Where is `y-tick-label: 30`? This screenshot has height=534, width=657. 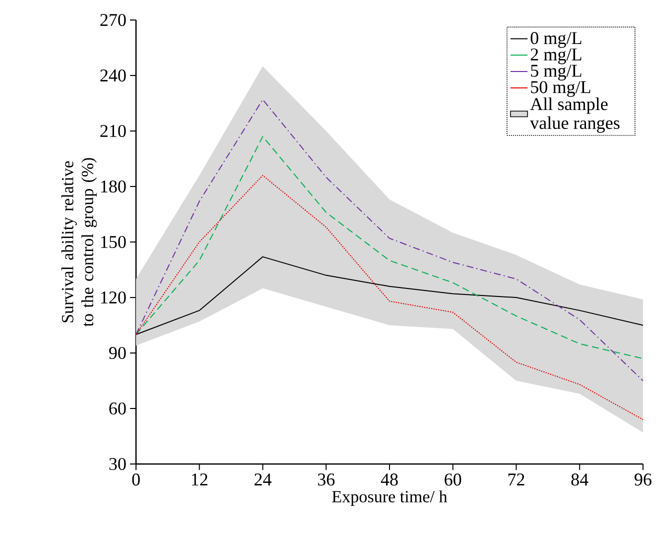 y-tick-label: 30 is located at coordinates (117, 464).